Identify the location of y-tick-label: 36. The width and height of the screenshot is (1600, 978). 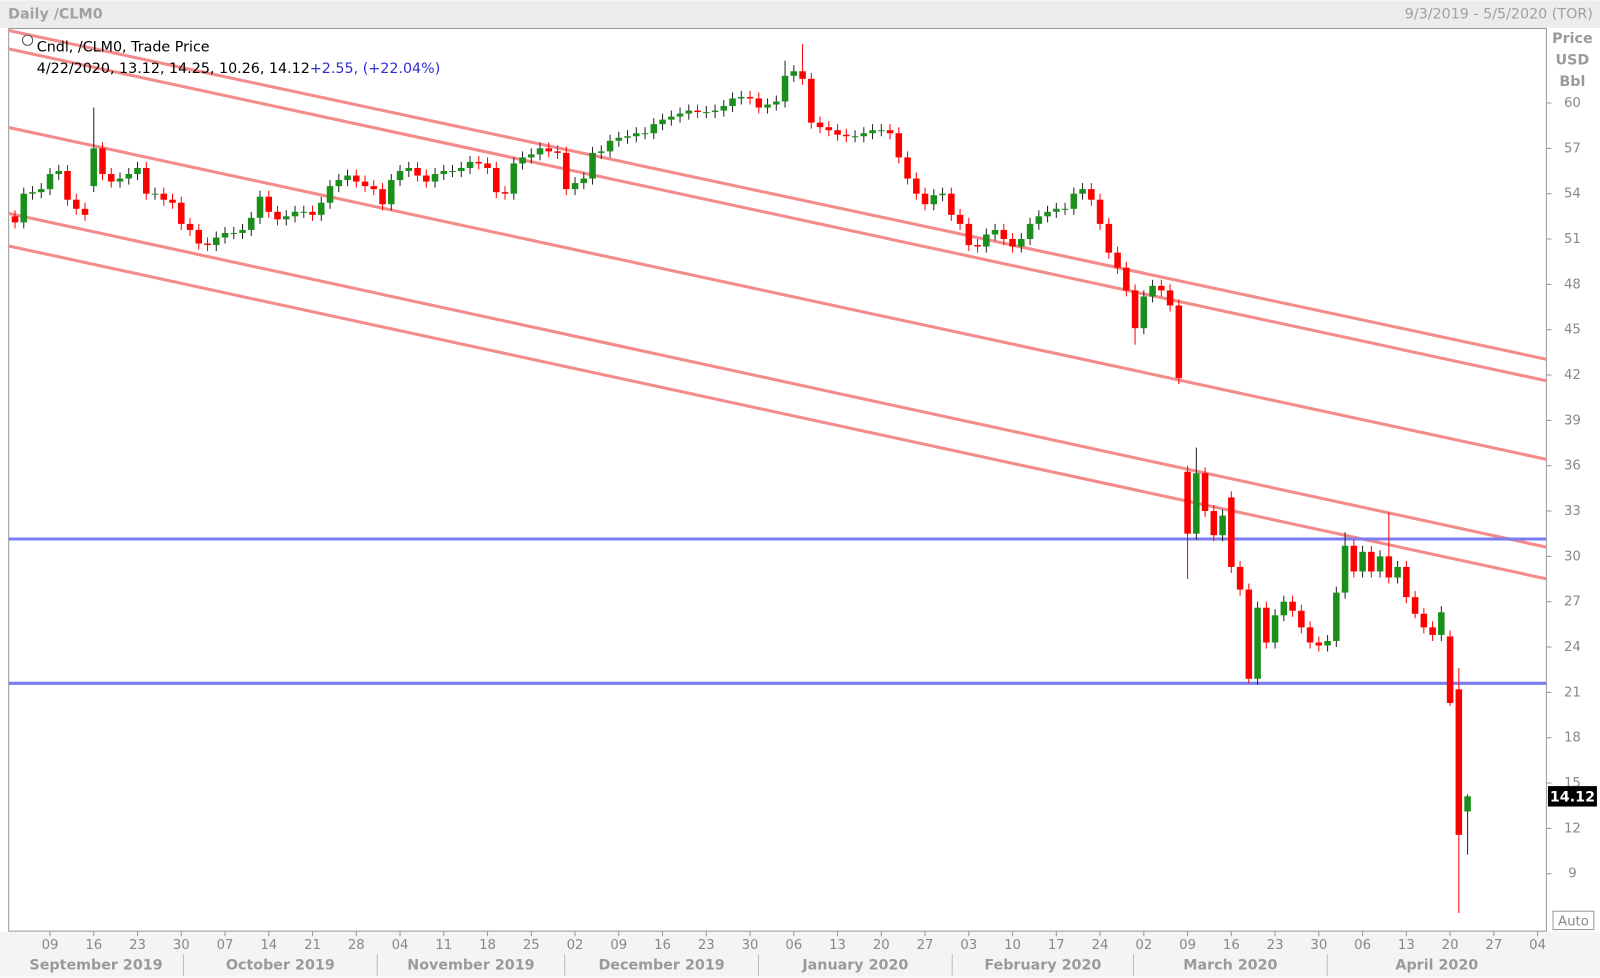
(1572, 466).